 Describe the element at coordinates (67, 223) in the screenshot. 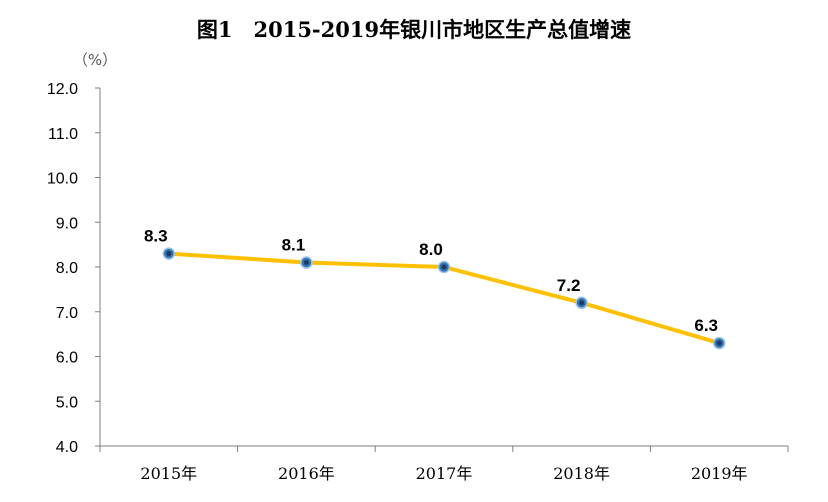

I see `y-tick-label: 9.0` at that location.